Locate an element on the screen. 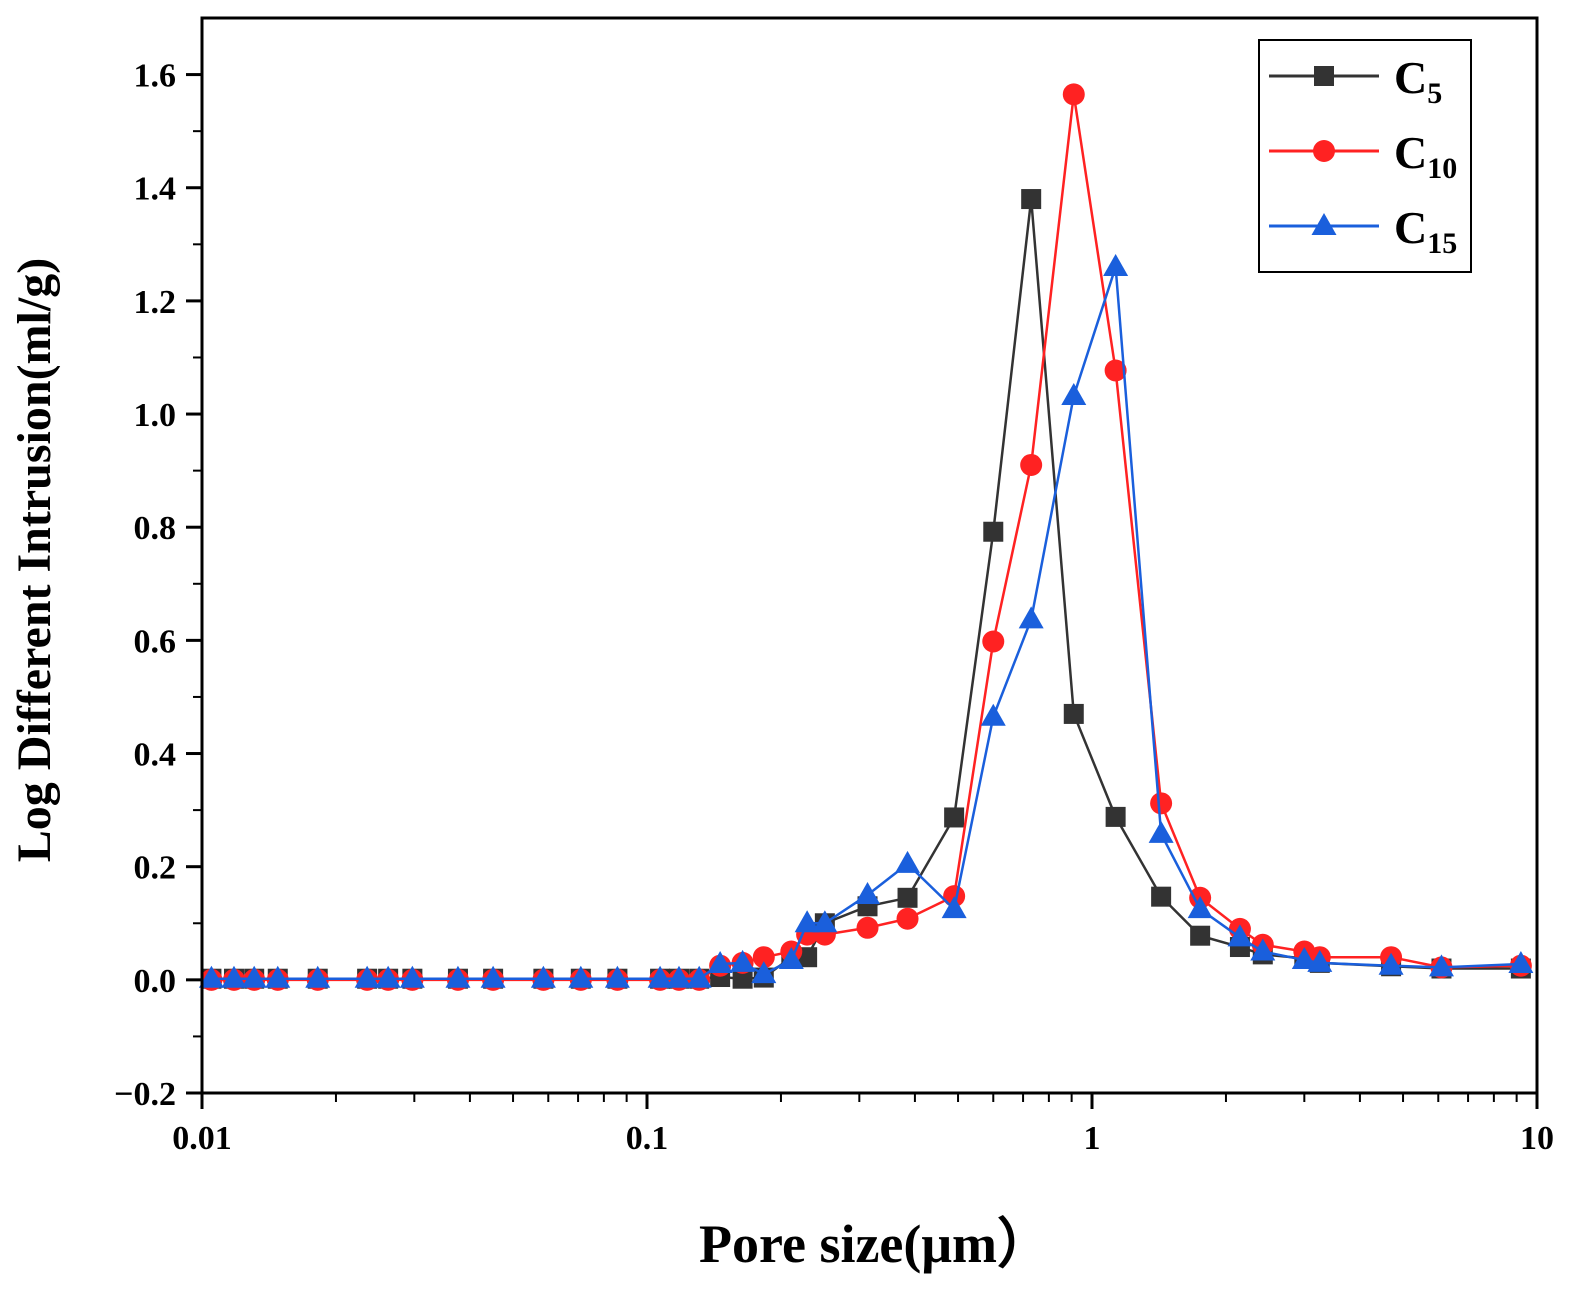 This screenshot has height=1299, width=1575. y-tick-label: 1.0 is located at coordinates (155, 415).